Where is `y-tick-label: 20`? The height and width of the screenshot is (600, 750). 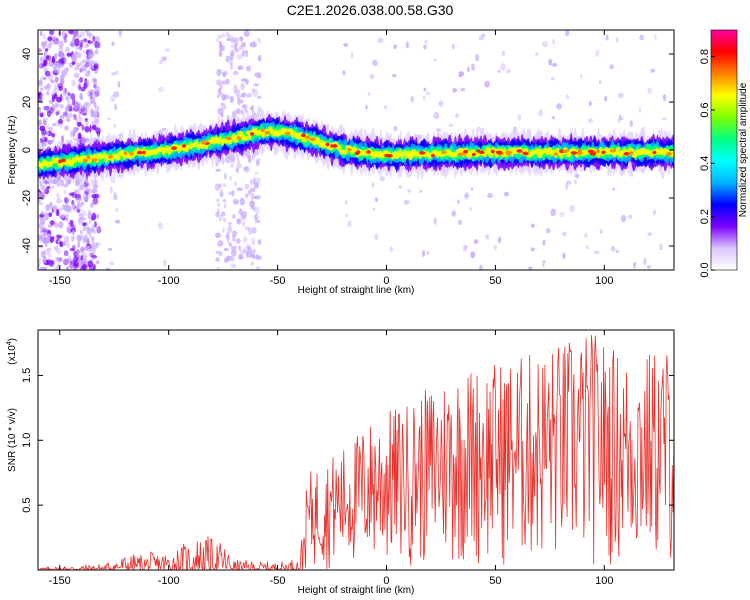
y-tick-label: 20 is located at coordinates (27, 102).